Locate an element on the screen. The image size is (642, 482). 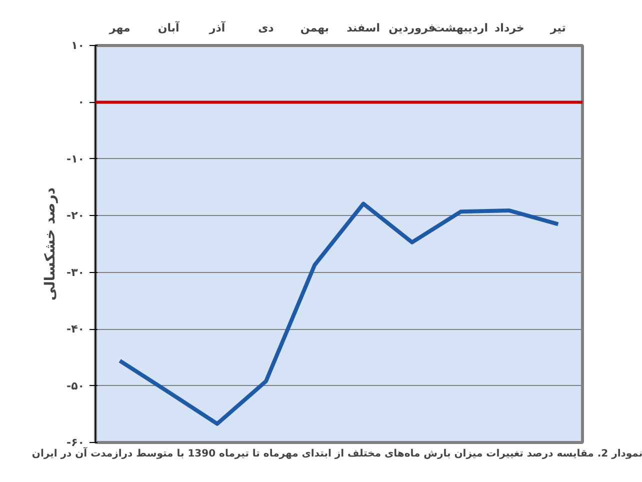
y-tick-label: -۴۰ is located at coordinates (75, 329).